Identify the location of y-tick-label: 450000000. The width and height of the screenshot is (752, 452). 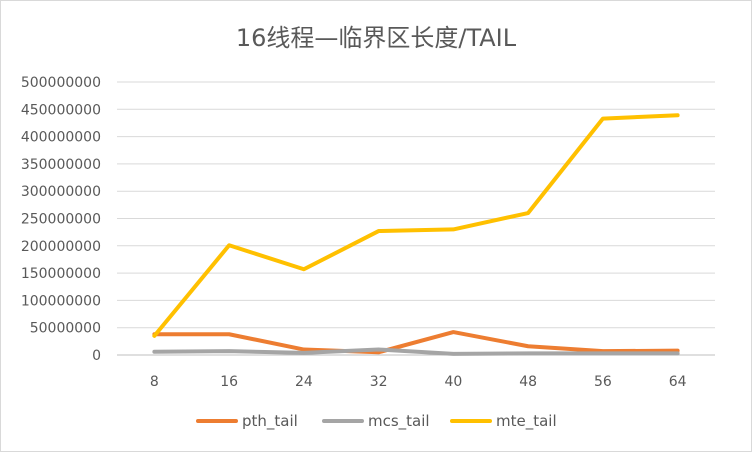
(61, 110).